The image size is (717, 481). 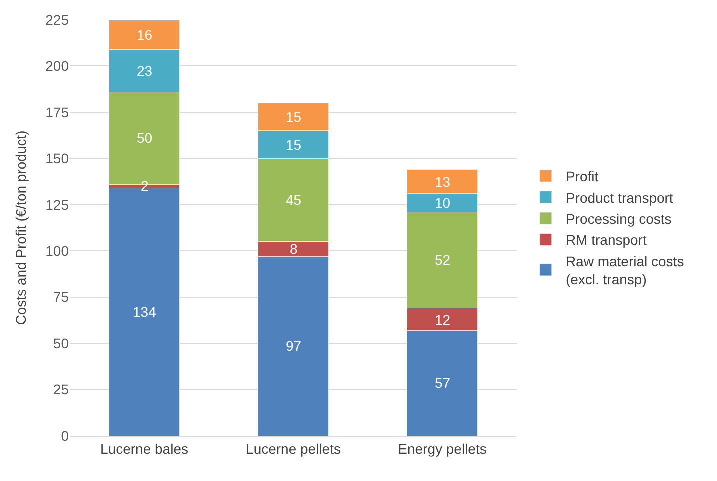 What do you see at coordinates (58, 20) in the screenshot?
I see `y-tick-label: 225` at bounding box center [58, 20].